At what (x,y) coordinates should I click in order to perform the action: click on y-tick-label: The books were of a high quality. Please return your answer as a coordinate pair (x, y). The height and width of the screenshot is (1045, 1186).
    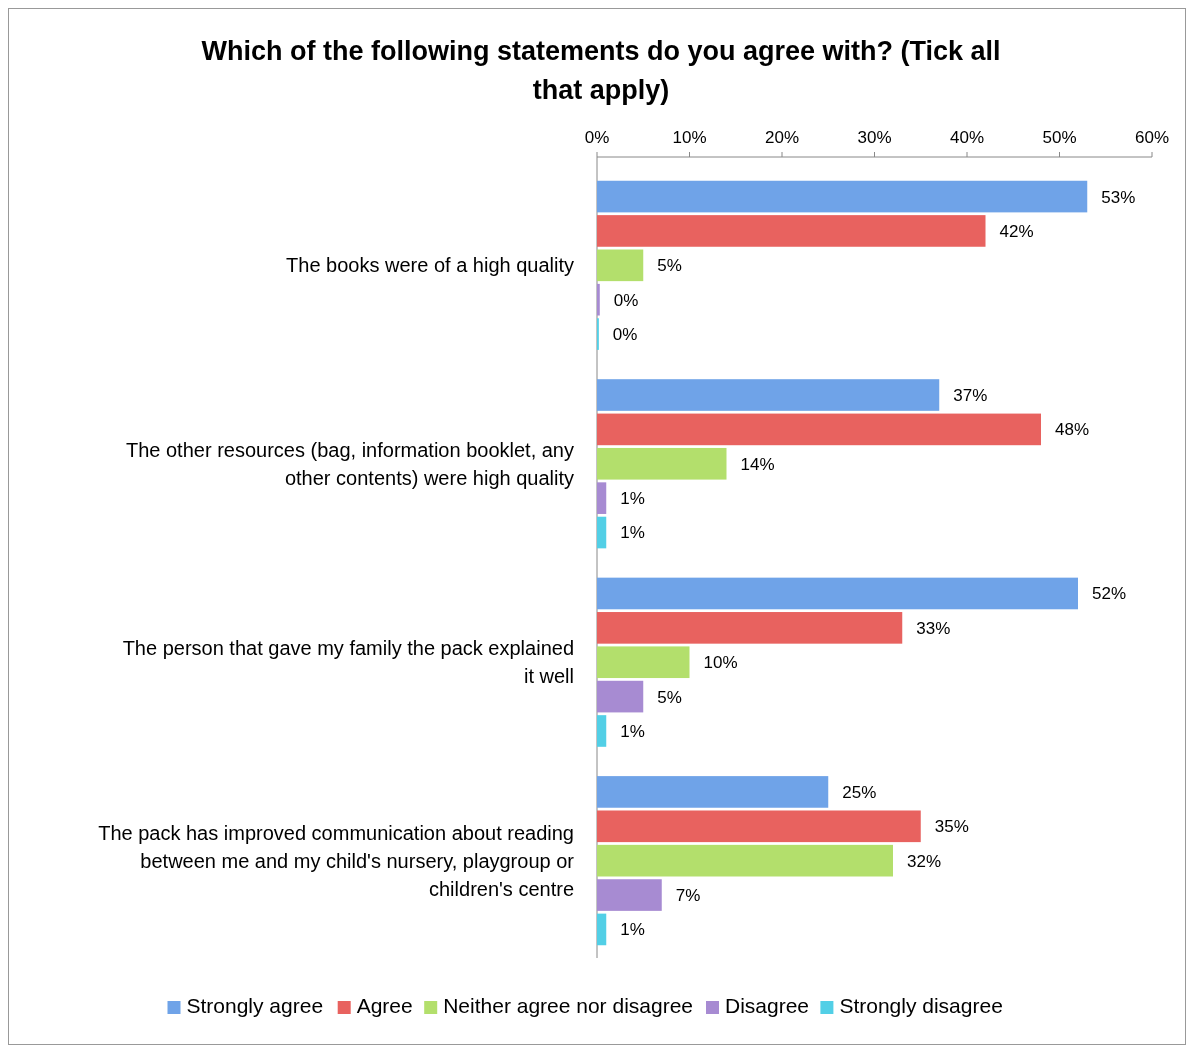
    Looking at the image, I should click on (430, 265).